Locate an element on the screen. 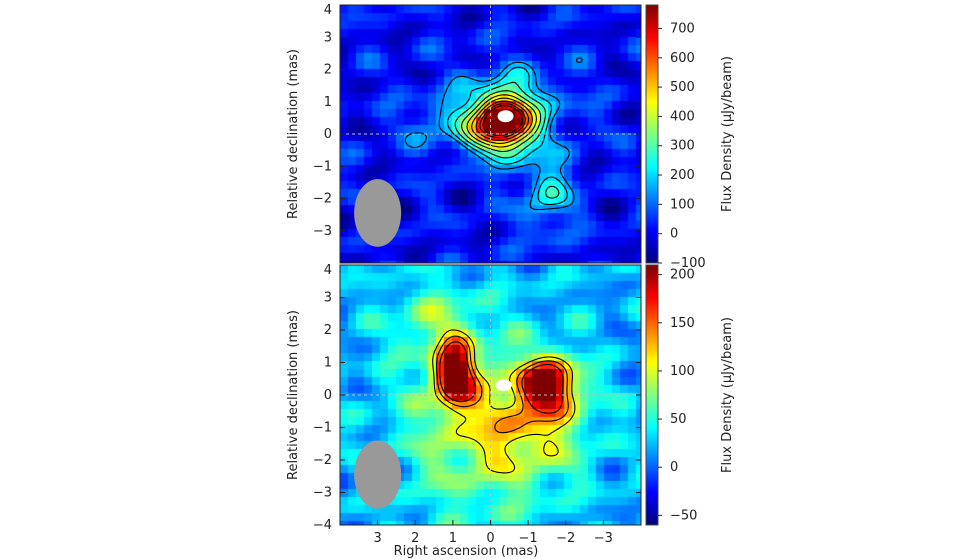 This screenshot has width=960, height=560. colorbar-tick-label: −50 is located at coordinates (683, 515).